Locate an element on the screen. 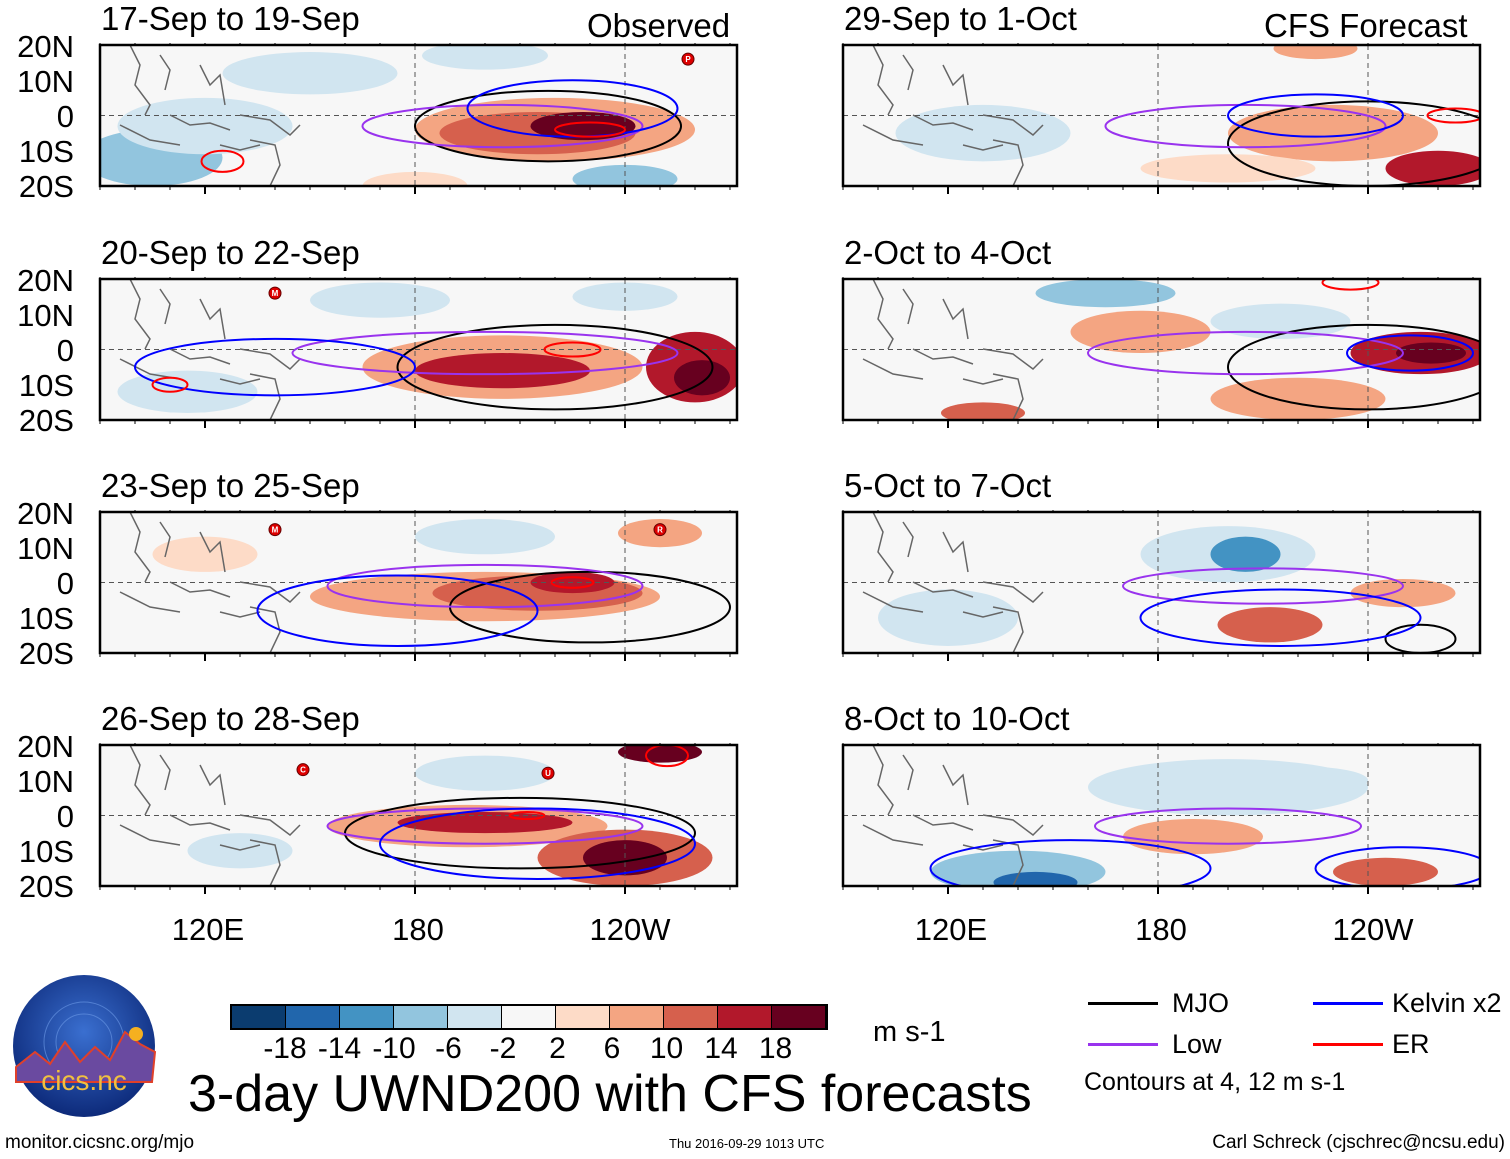 This screenshot has height=1159, width=1510. lon-label: 180 is located at coordinates (418, 929).